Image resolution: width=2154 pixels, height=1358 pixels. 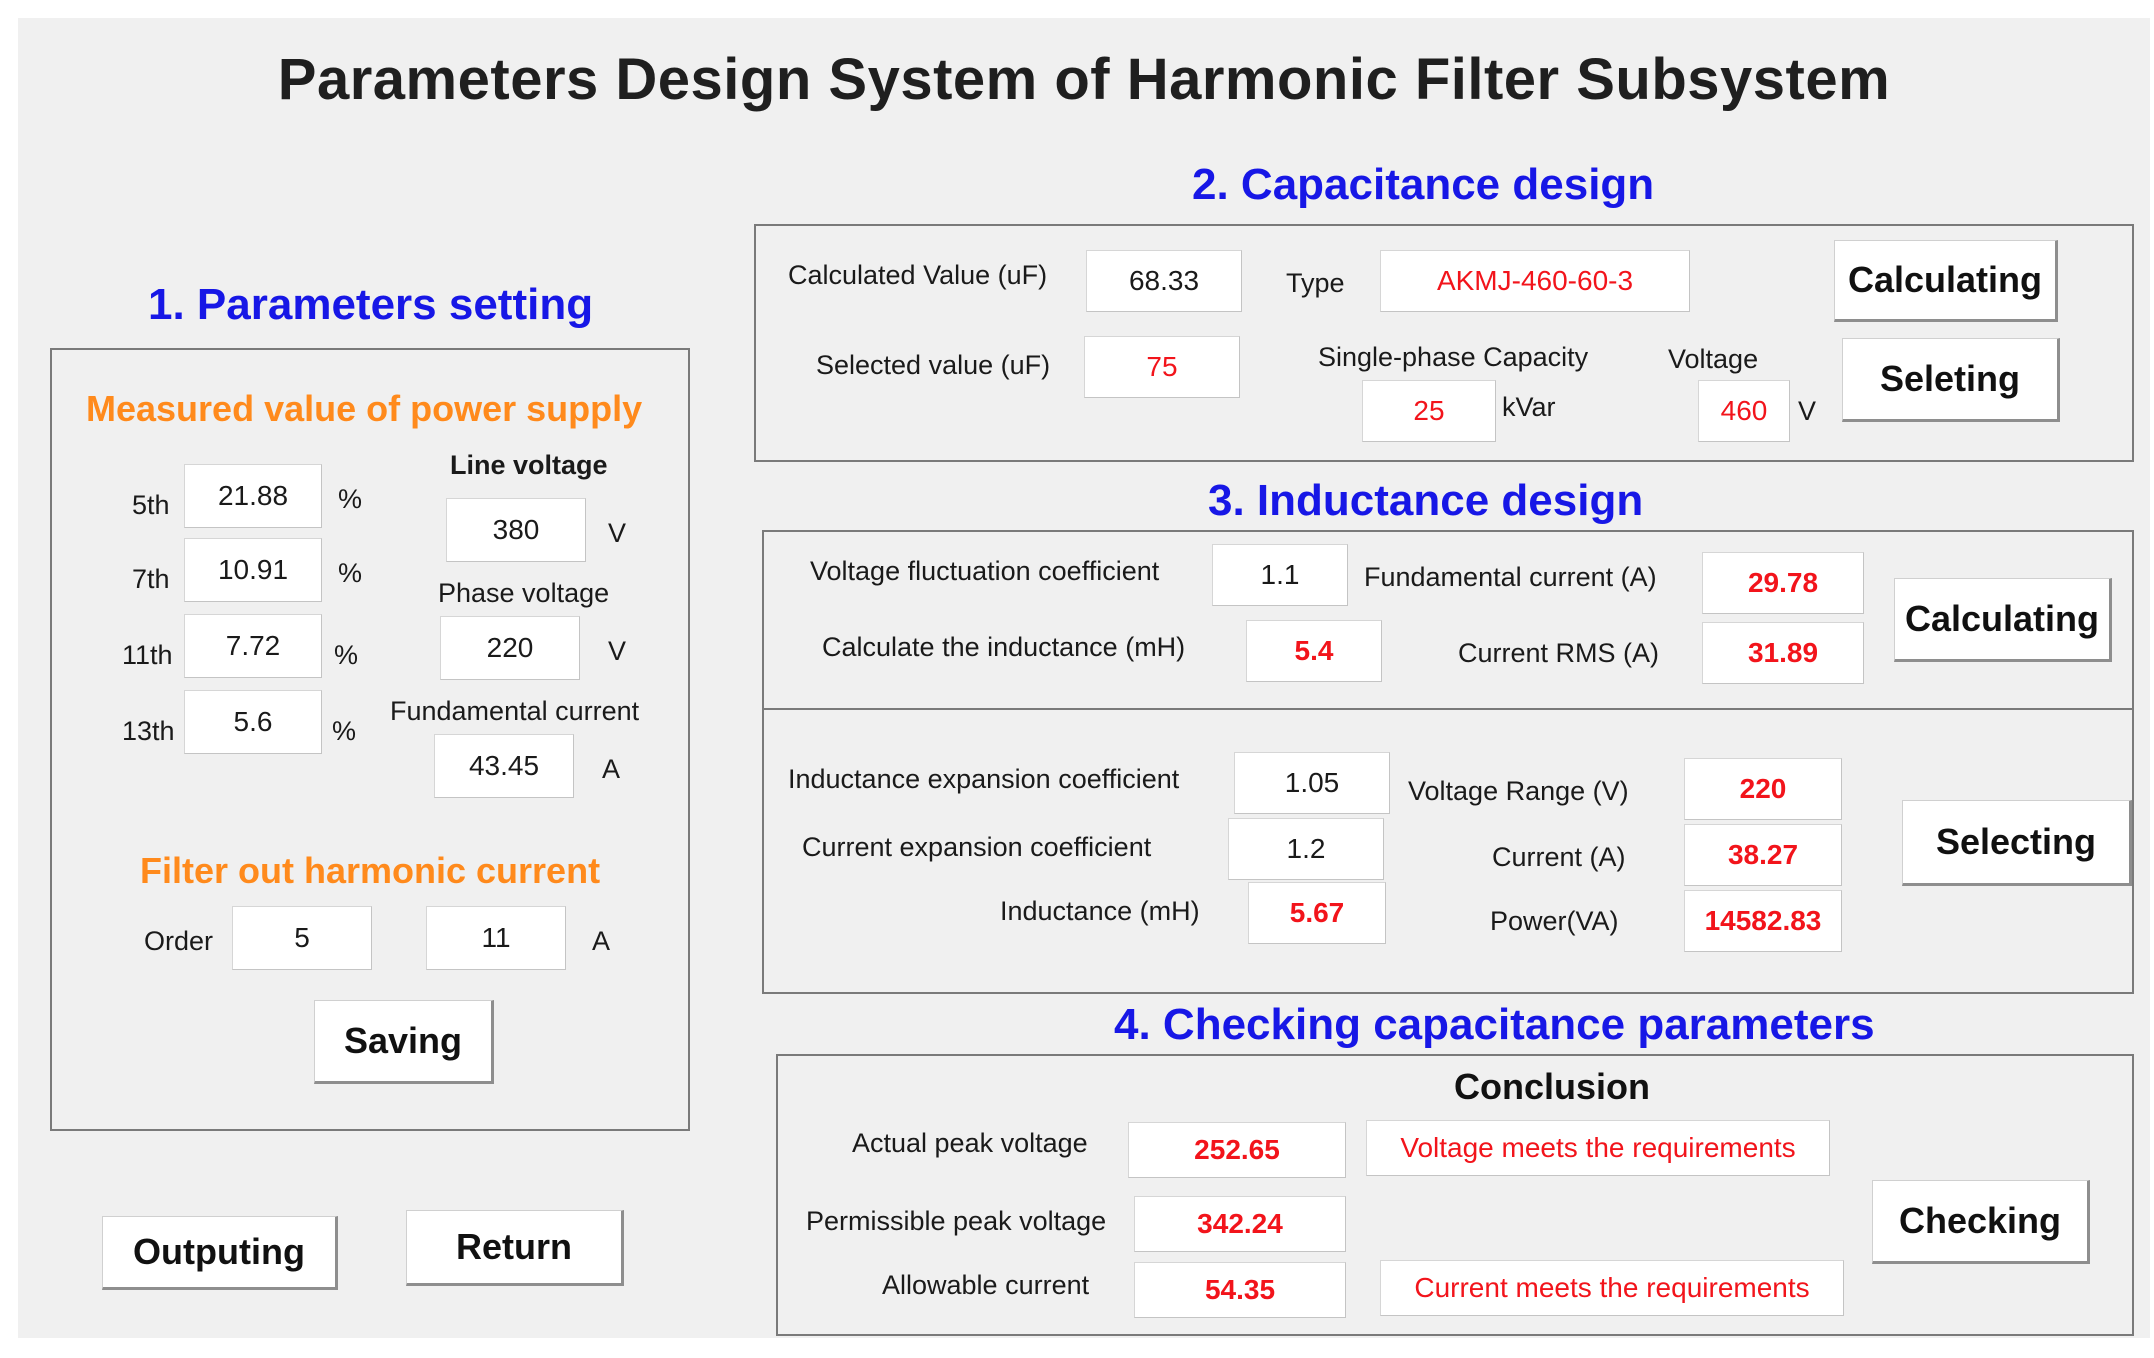 What do you see at coordinates (1559, 857) in the screenshot?
I see `current-a-label: Current (A)` at bounding box center [1559, 857].